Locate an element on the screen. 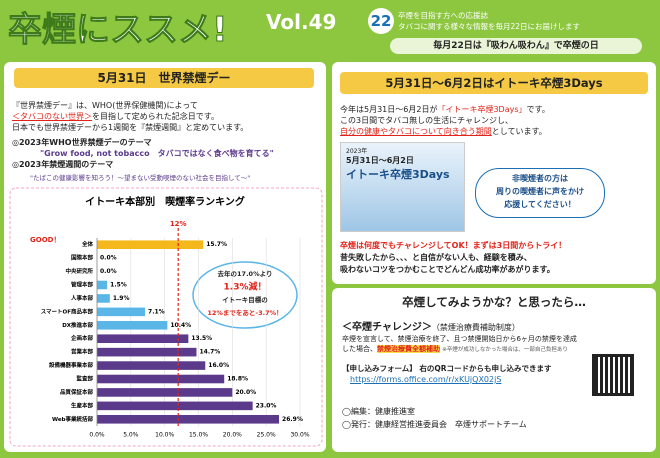 This screenshot has width=660, height=458. data-label: 1.9% is located at coordinates (121, 298).